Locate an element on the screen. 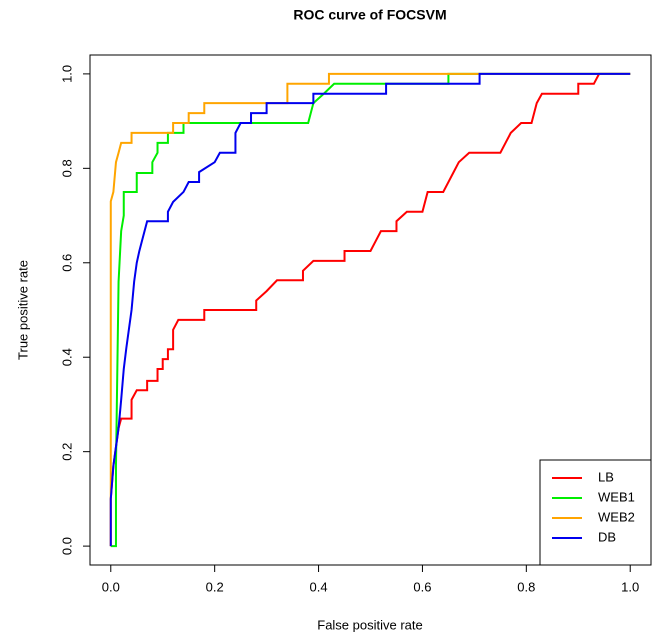 Image resolution: width=656 pixels, height=639 pixels. legend-label: LB is located at coordinates (606, 476).